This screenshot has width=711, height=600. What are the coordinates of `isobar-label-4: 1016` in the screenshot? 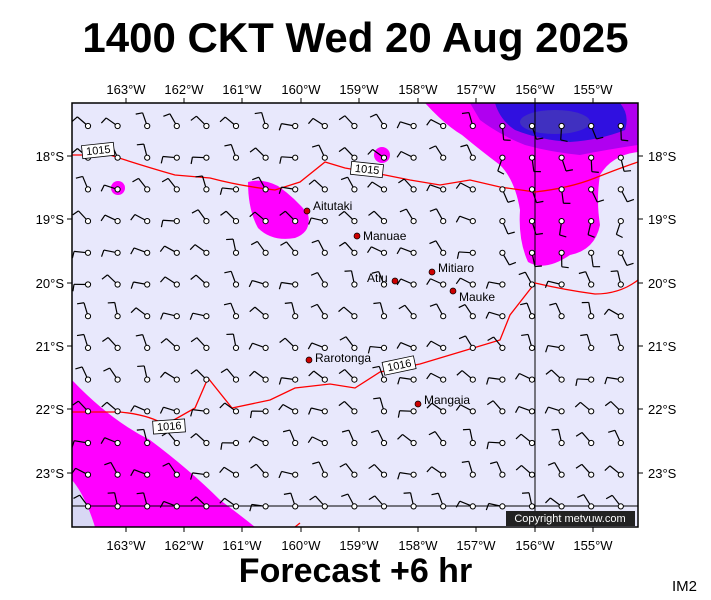 It's located at (169, 426).